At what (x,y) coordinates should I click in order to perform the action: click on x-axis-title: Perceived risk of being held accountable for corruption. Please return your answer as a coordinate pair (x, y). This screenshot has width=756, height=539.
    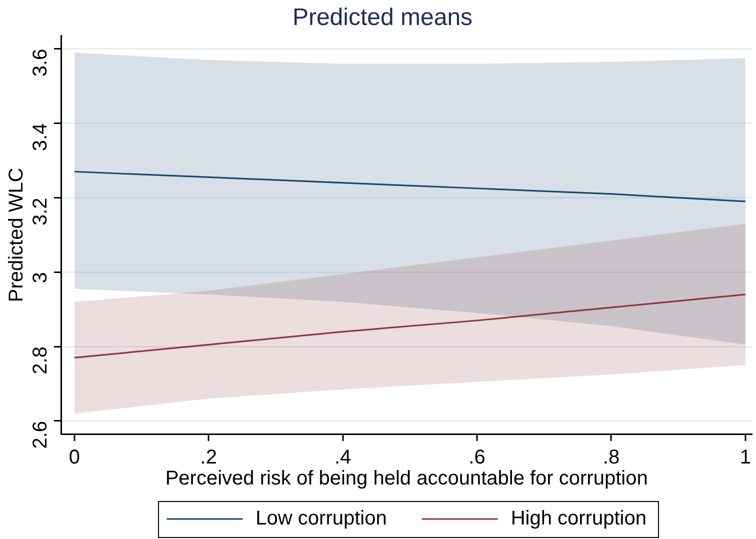
    Looking at the image, I should click on (406, 479).